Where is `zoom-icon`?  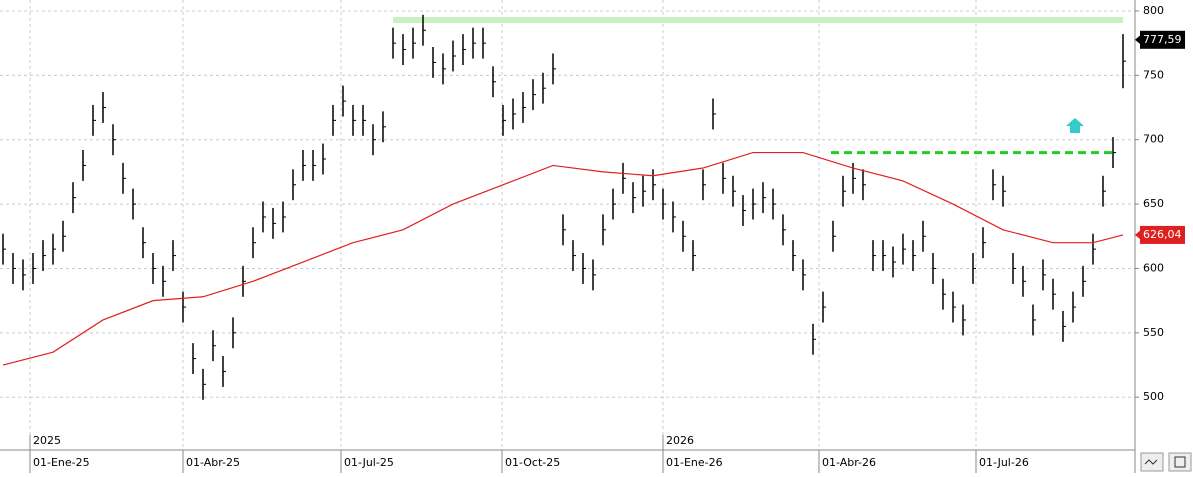 zoom-icon is located at coordinates (1151, 462).